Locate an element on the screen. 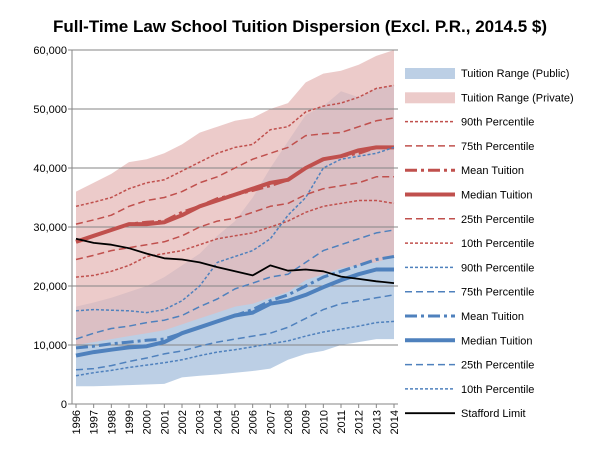  y-tick-label-20000: 20,000 is located at coordinates (50, 287).